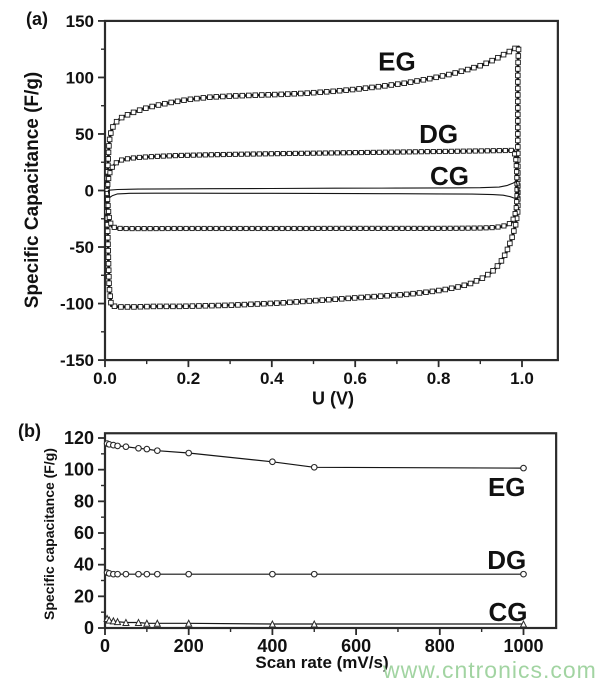  What do you see at coordinates (523, 646) in the screenshot?
I see `svg-text: 1000` at bounding box center [523, 646].